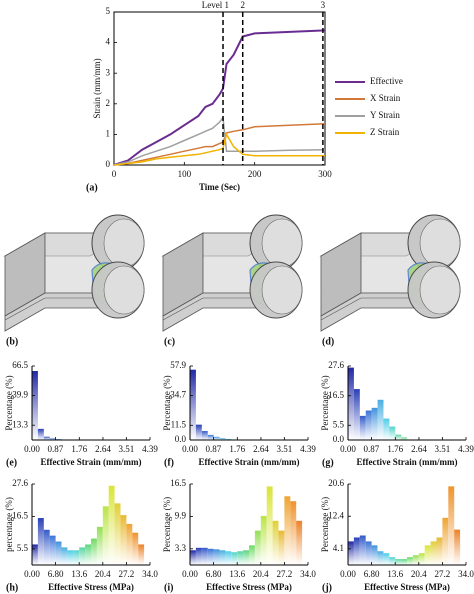  What do you see at coordinates (181, 439) in the screenshot?
I see `y-tick-label: 0.0` at bounding box center [181, 439].